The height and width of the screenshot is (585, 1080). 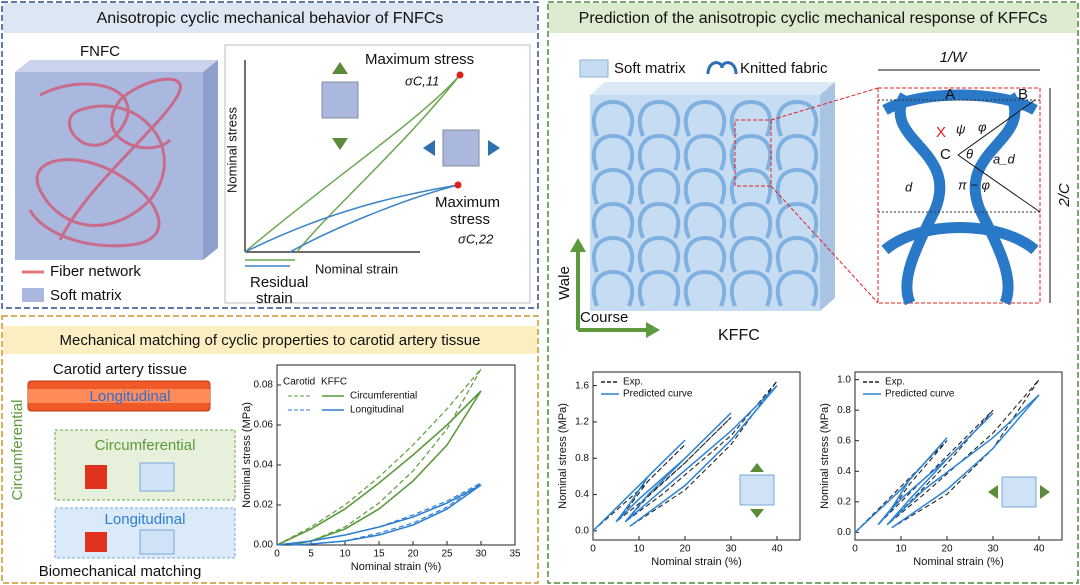 I want to click on label: Carotid artery tissue, so click(x=120, y=369).